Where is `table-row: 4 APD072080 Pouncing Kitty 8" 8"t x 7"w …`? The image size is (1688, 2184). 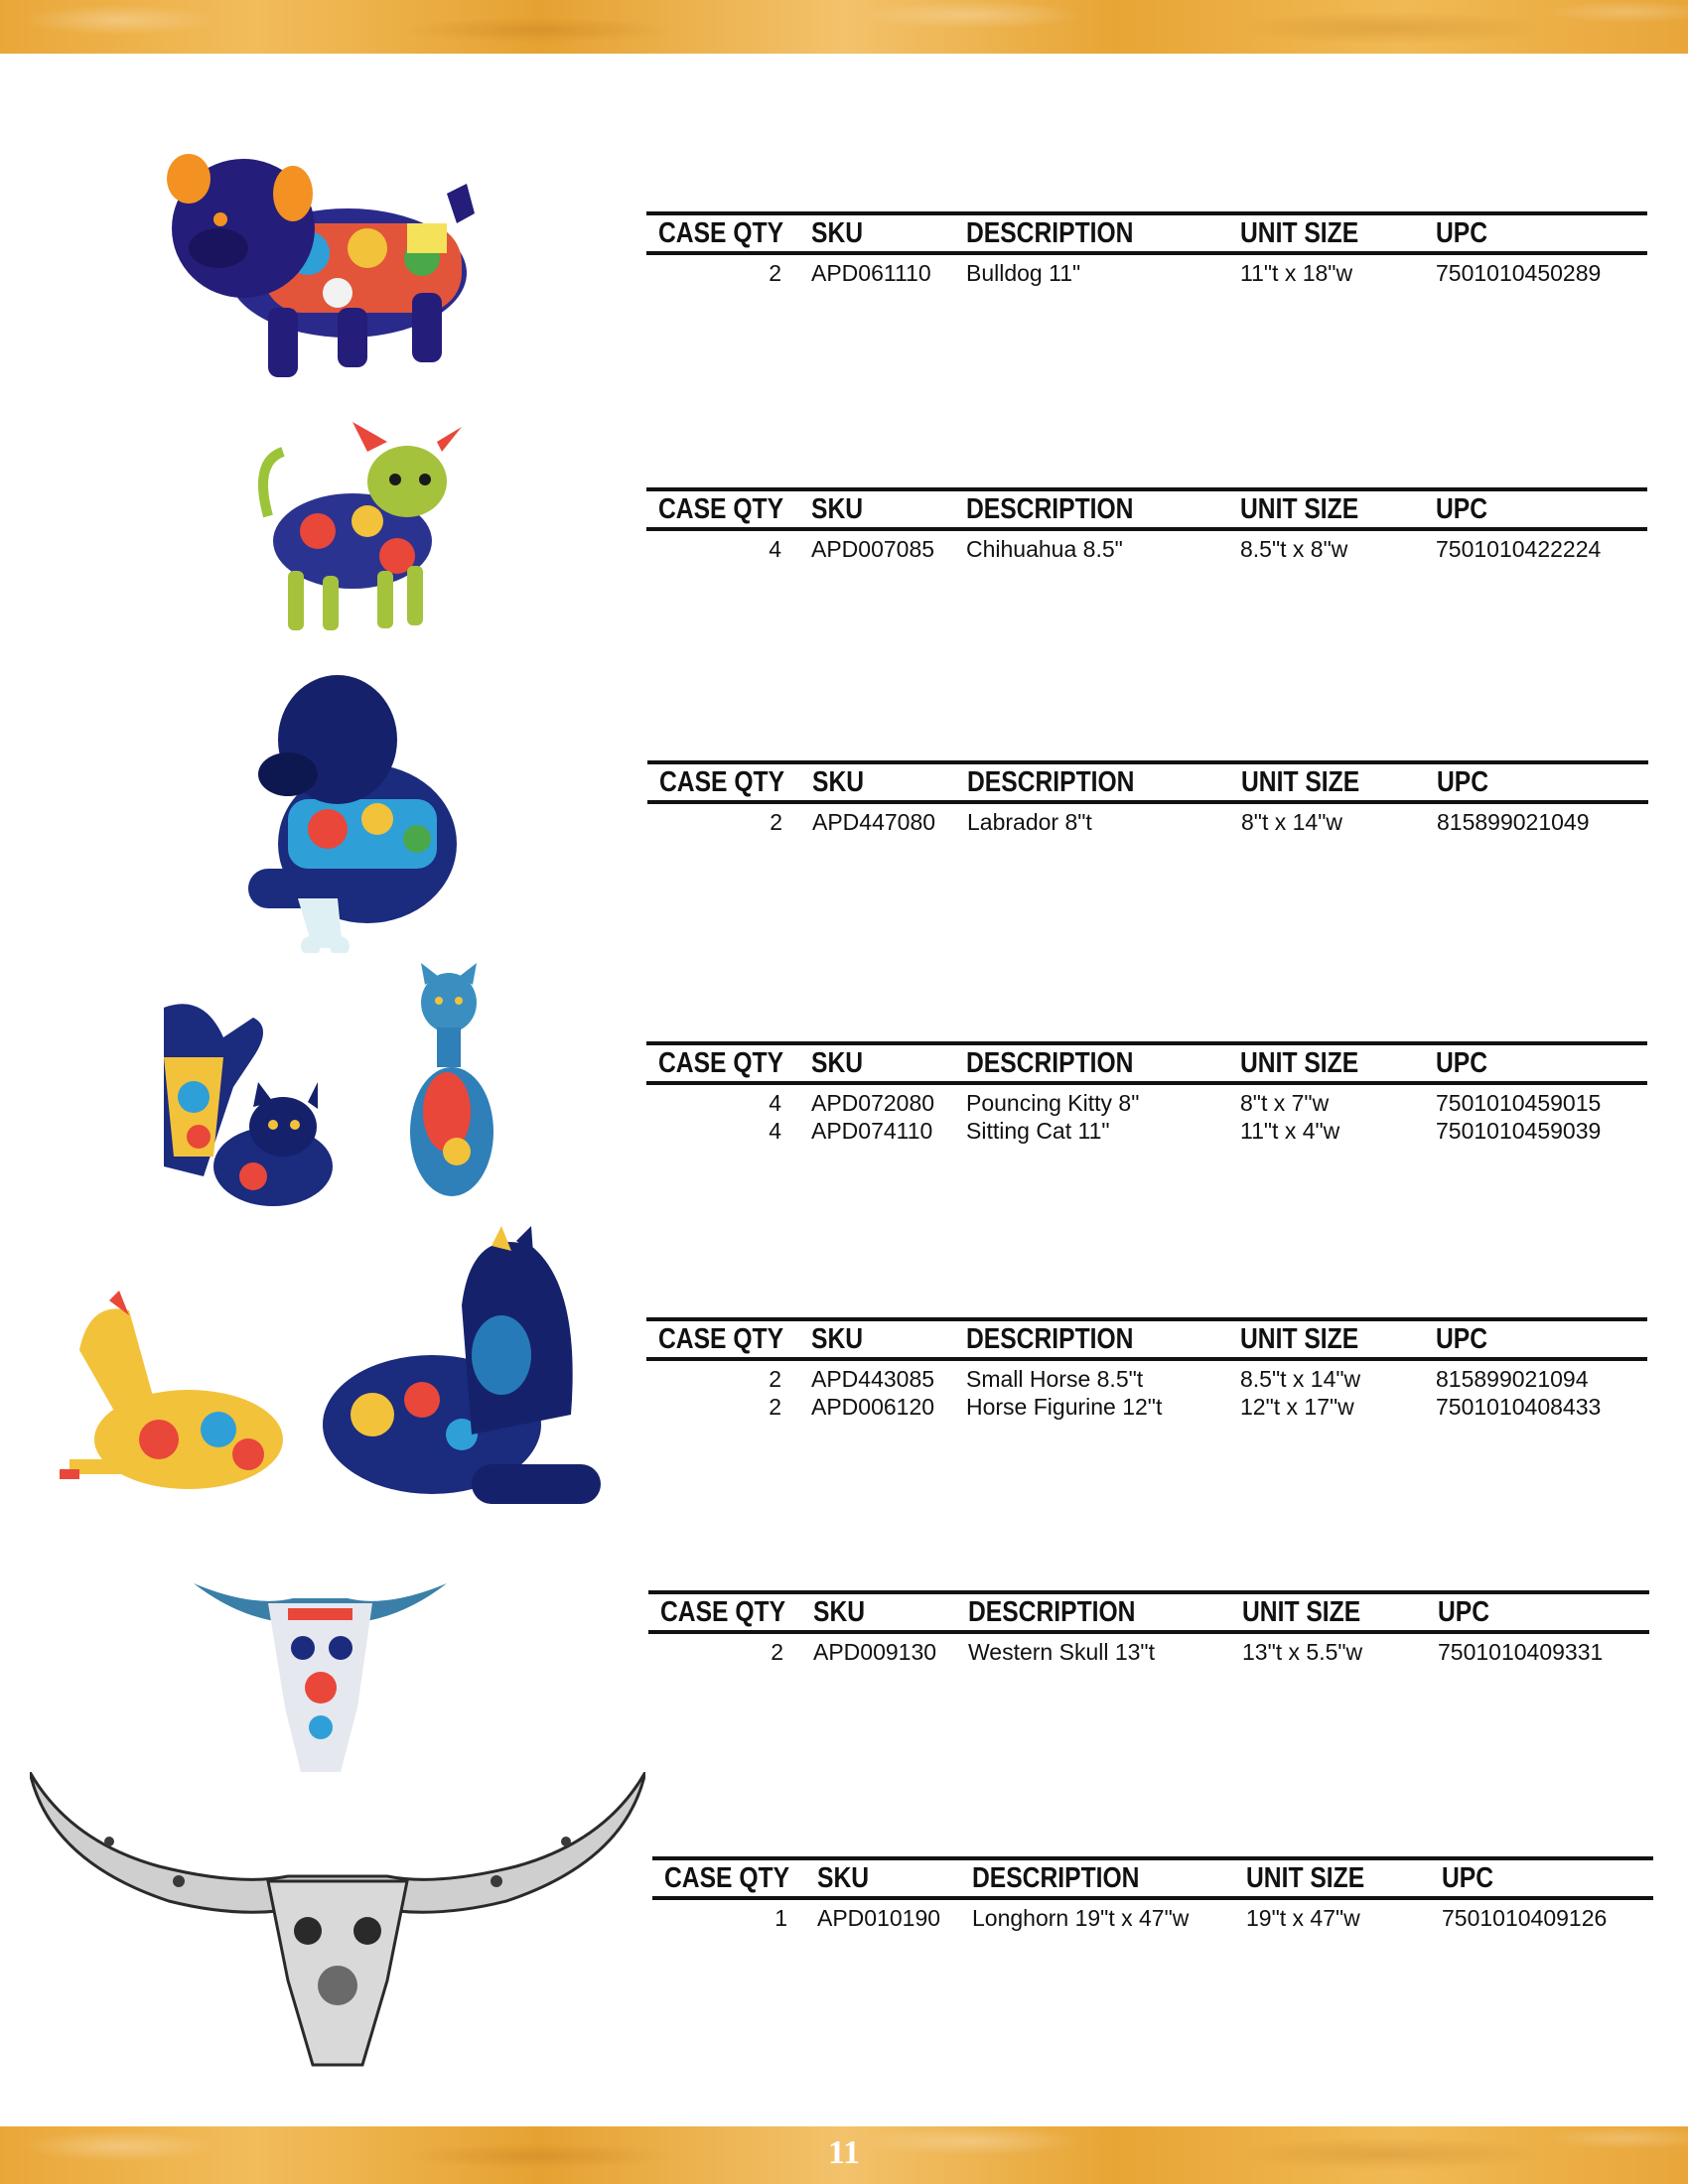
table-row: 4 APD072080 Pouncing Kitty 8" 8"t x 7"w … is located at coordinates (1146, 1103).